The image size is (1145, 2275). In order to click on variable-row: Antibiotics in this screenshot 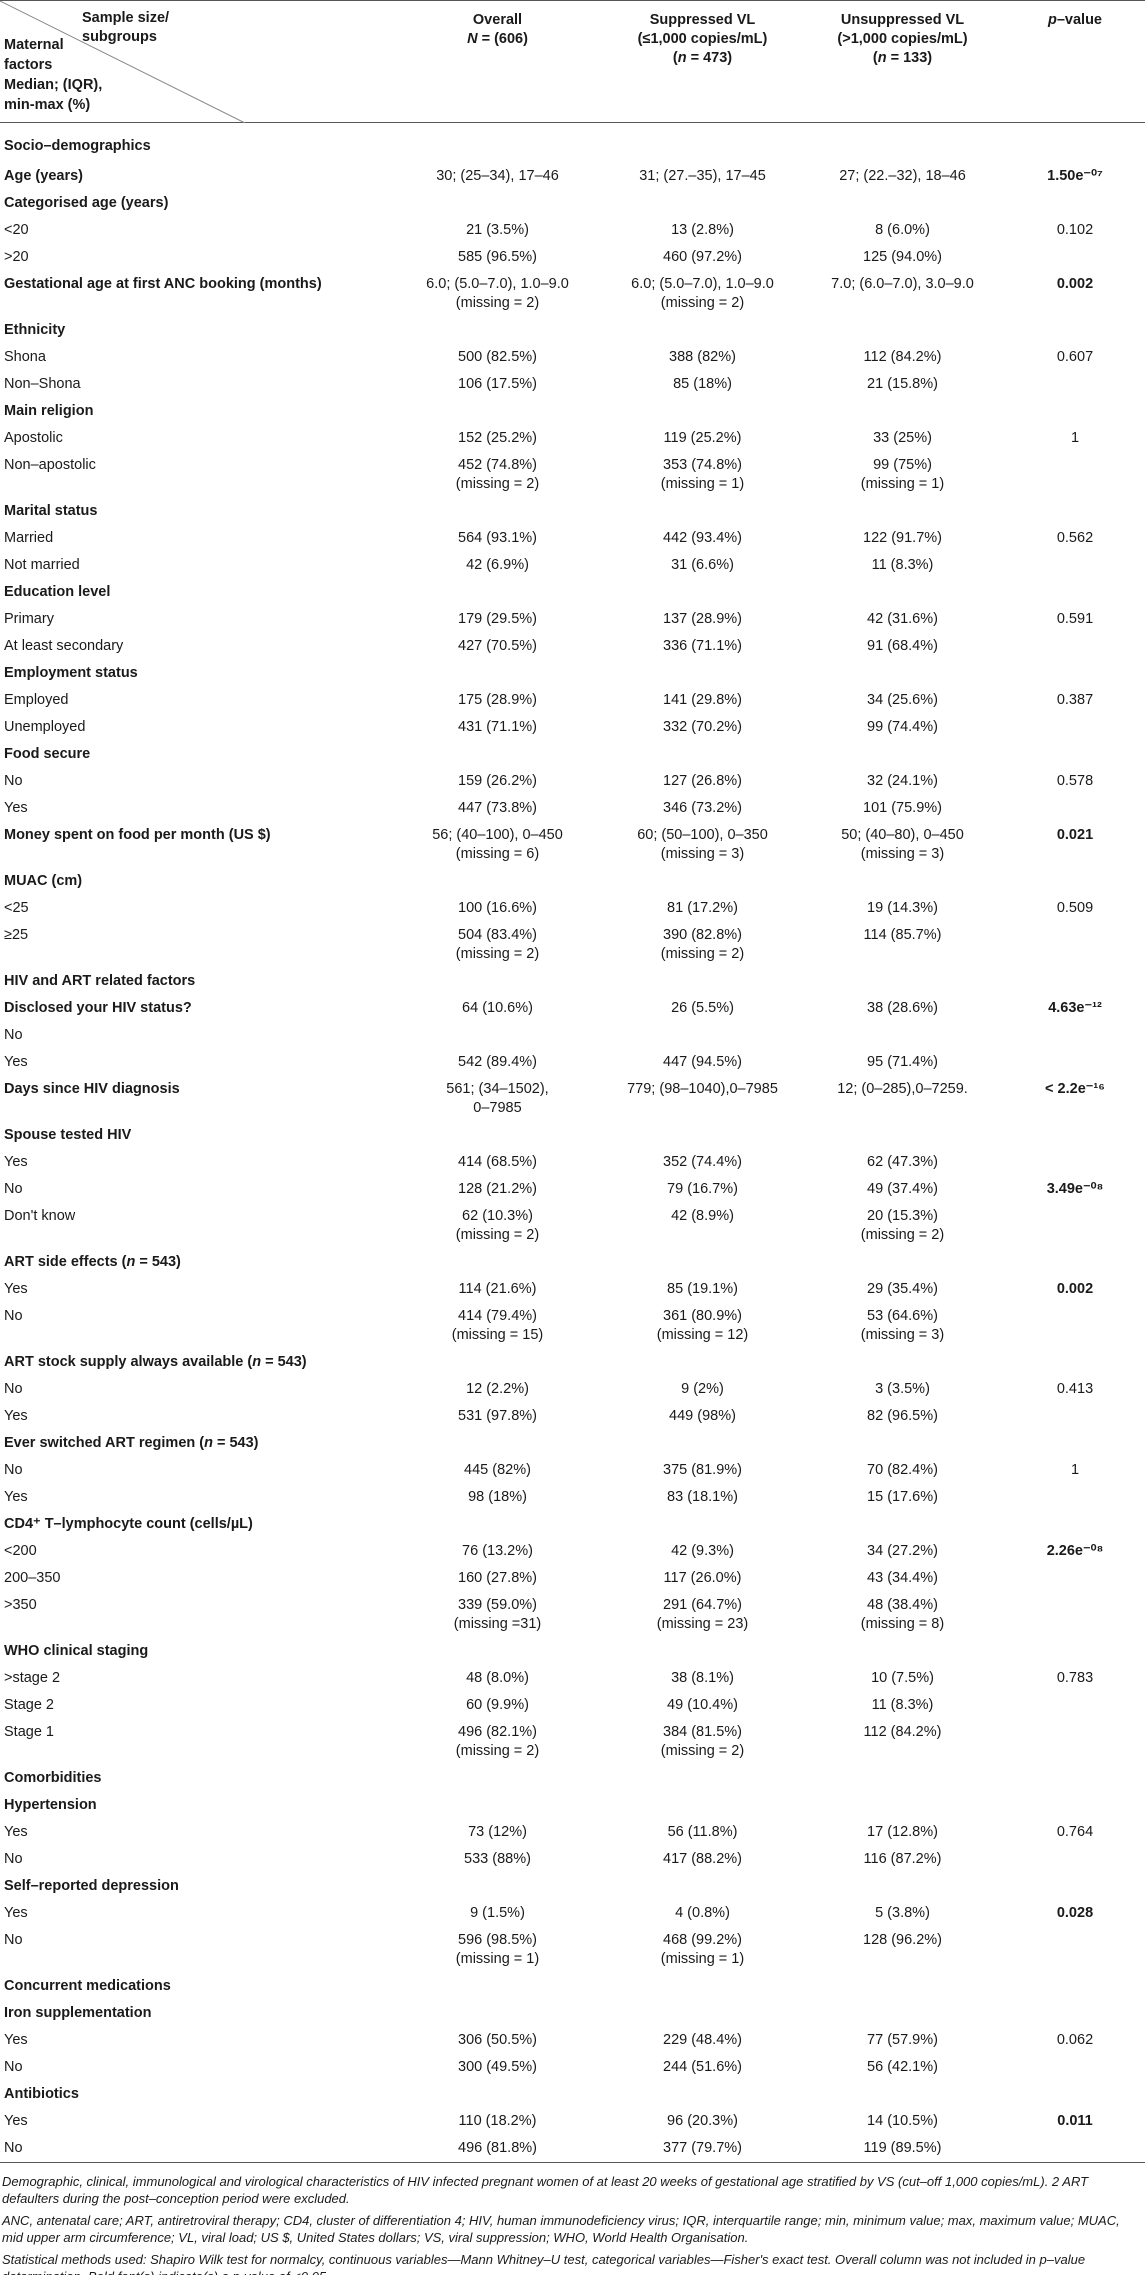, I will do `click(572, 2094)`.